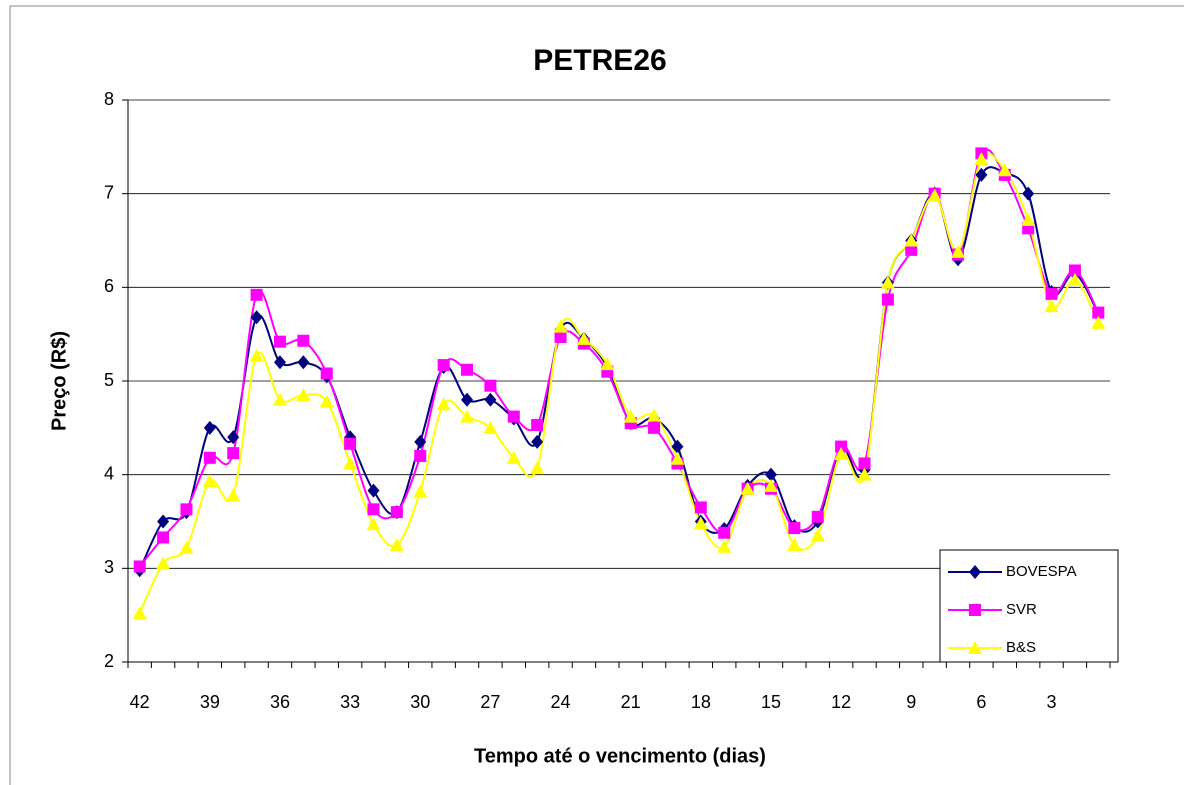  Describe the element at coordinates (1041, 571) in the screenshot. I see `legend-label: BOVESPA` at that location.